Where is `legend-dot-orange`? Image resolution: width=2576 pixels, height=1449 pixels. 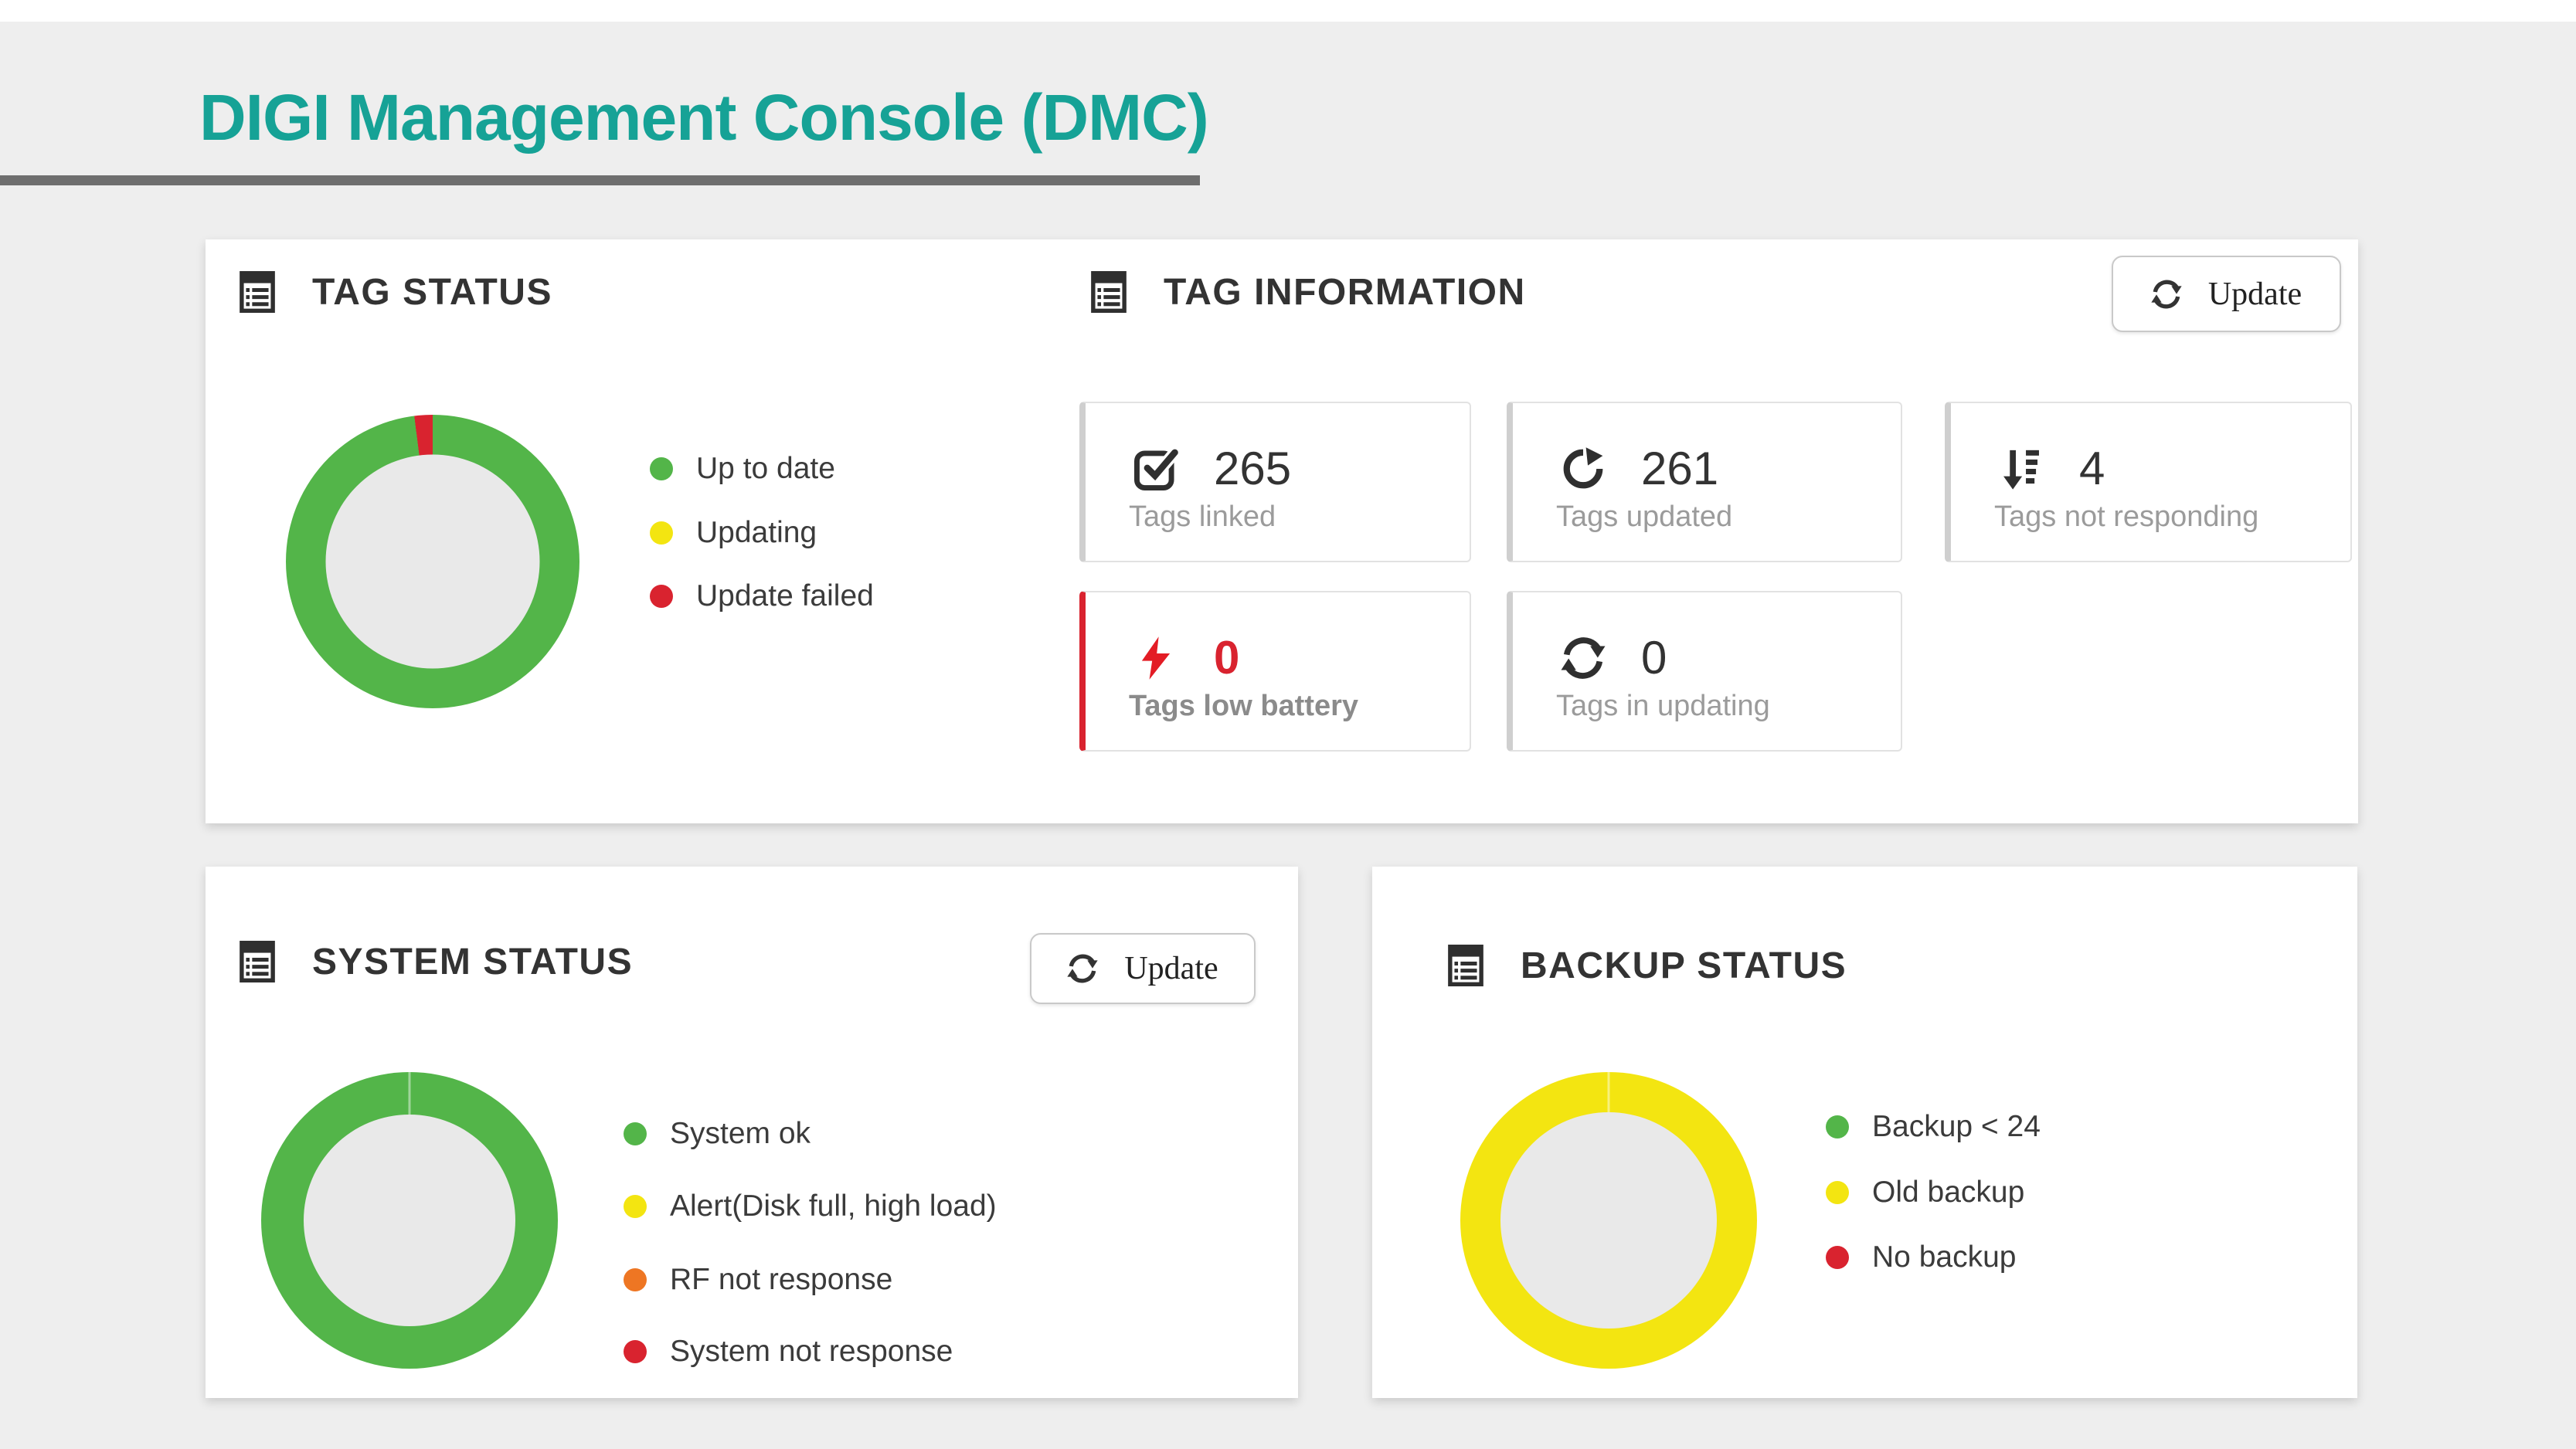
legend-dot-orange is located at coordinates (635, 1279).